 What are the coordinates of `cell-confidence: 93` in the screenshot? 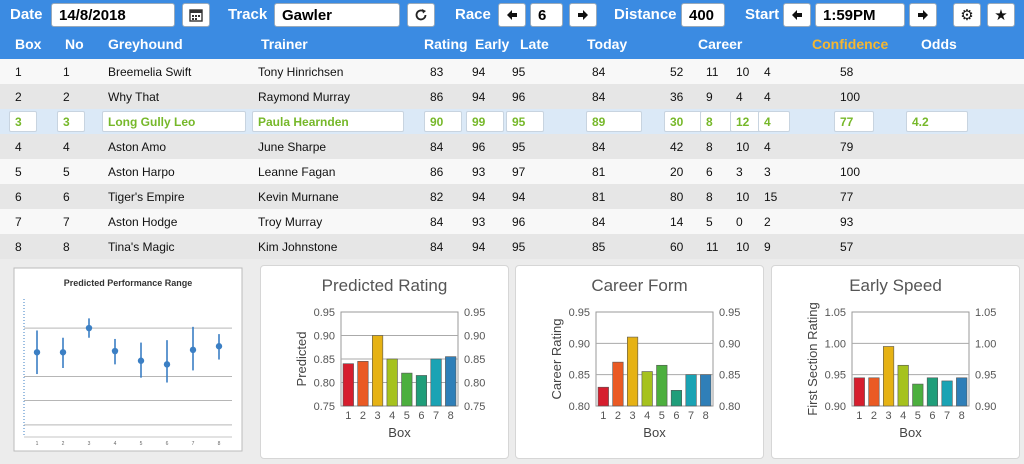 It's located at (847, 222).